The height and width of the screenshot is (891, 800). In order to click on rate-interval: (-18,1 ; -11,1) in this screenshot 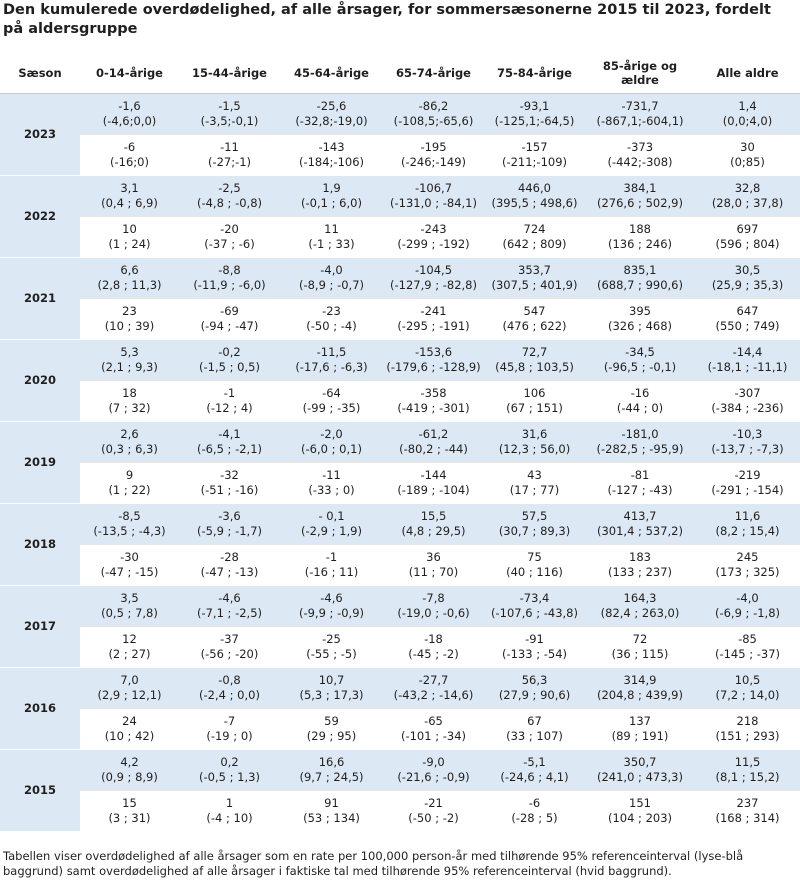, I will do `click(747, 367)`.